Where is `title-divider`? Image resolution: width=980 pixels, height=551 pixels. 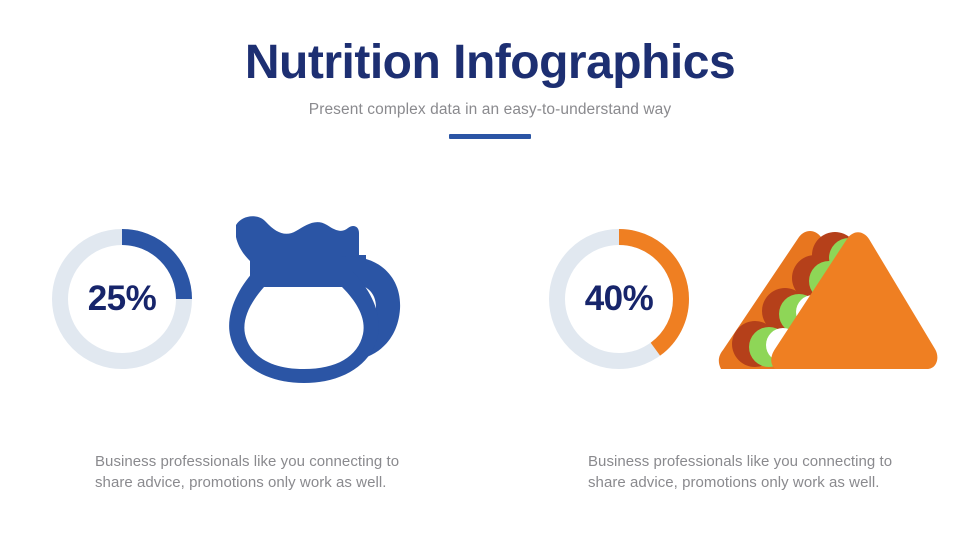 title-divider is located at coordinates (490, 136).